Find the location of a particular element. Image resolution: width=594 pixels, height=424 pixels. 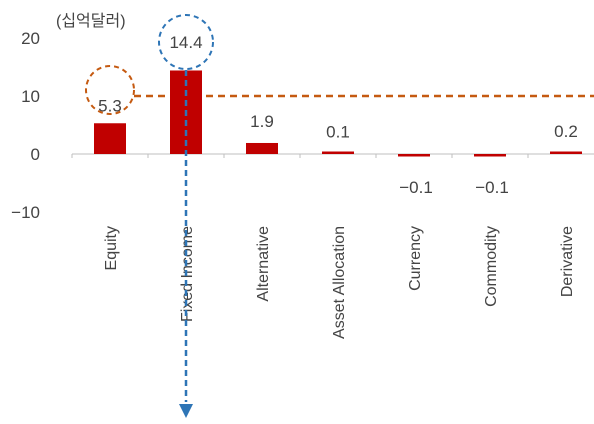

y-tick-label: −10 is located at coordinates (25, 212).